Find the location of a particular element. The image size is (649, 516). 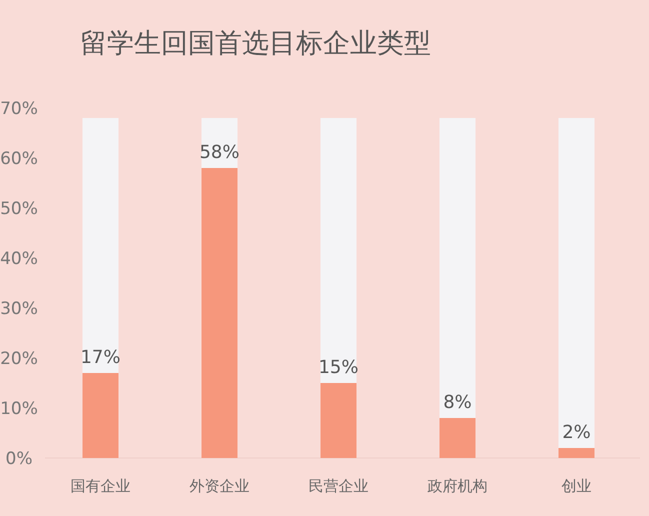

text: 58% is located at coordinates (219, 152).